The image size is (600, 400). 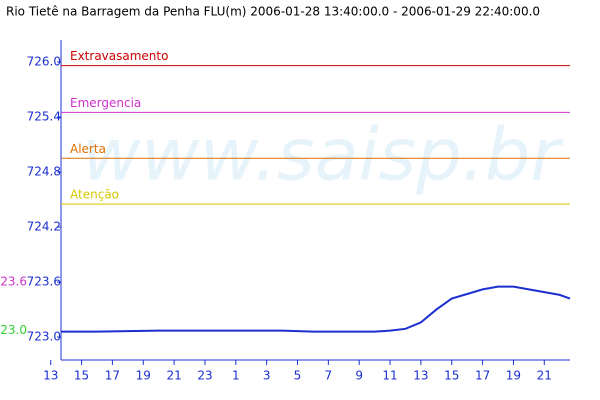 What do you see at coordinates (204, 376) in the screenshot?
I see `x-tick-label: 23` at bounding box center [204, 376].